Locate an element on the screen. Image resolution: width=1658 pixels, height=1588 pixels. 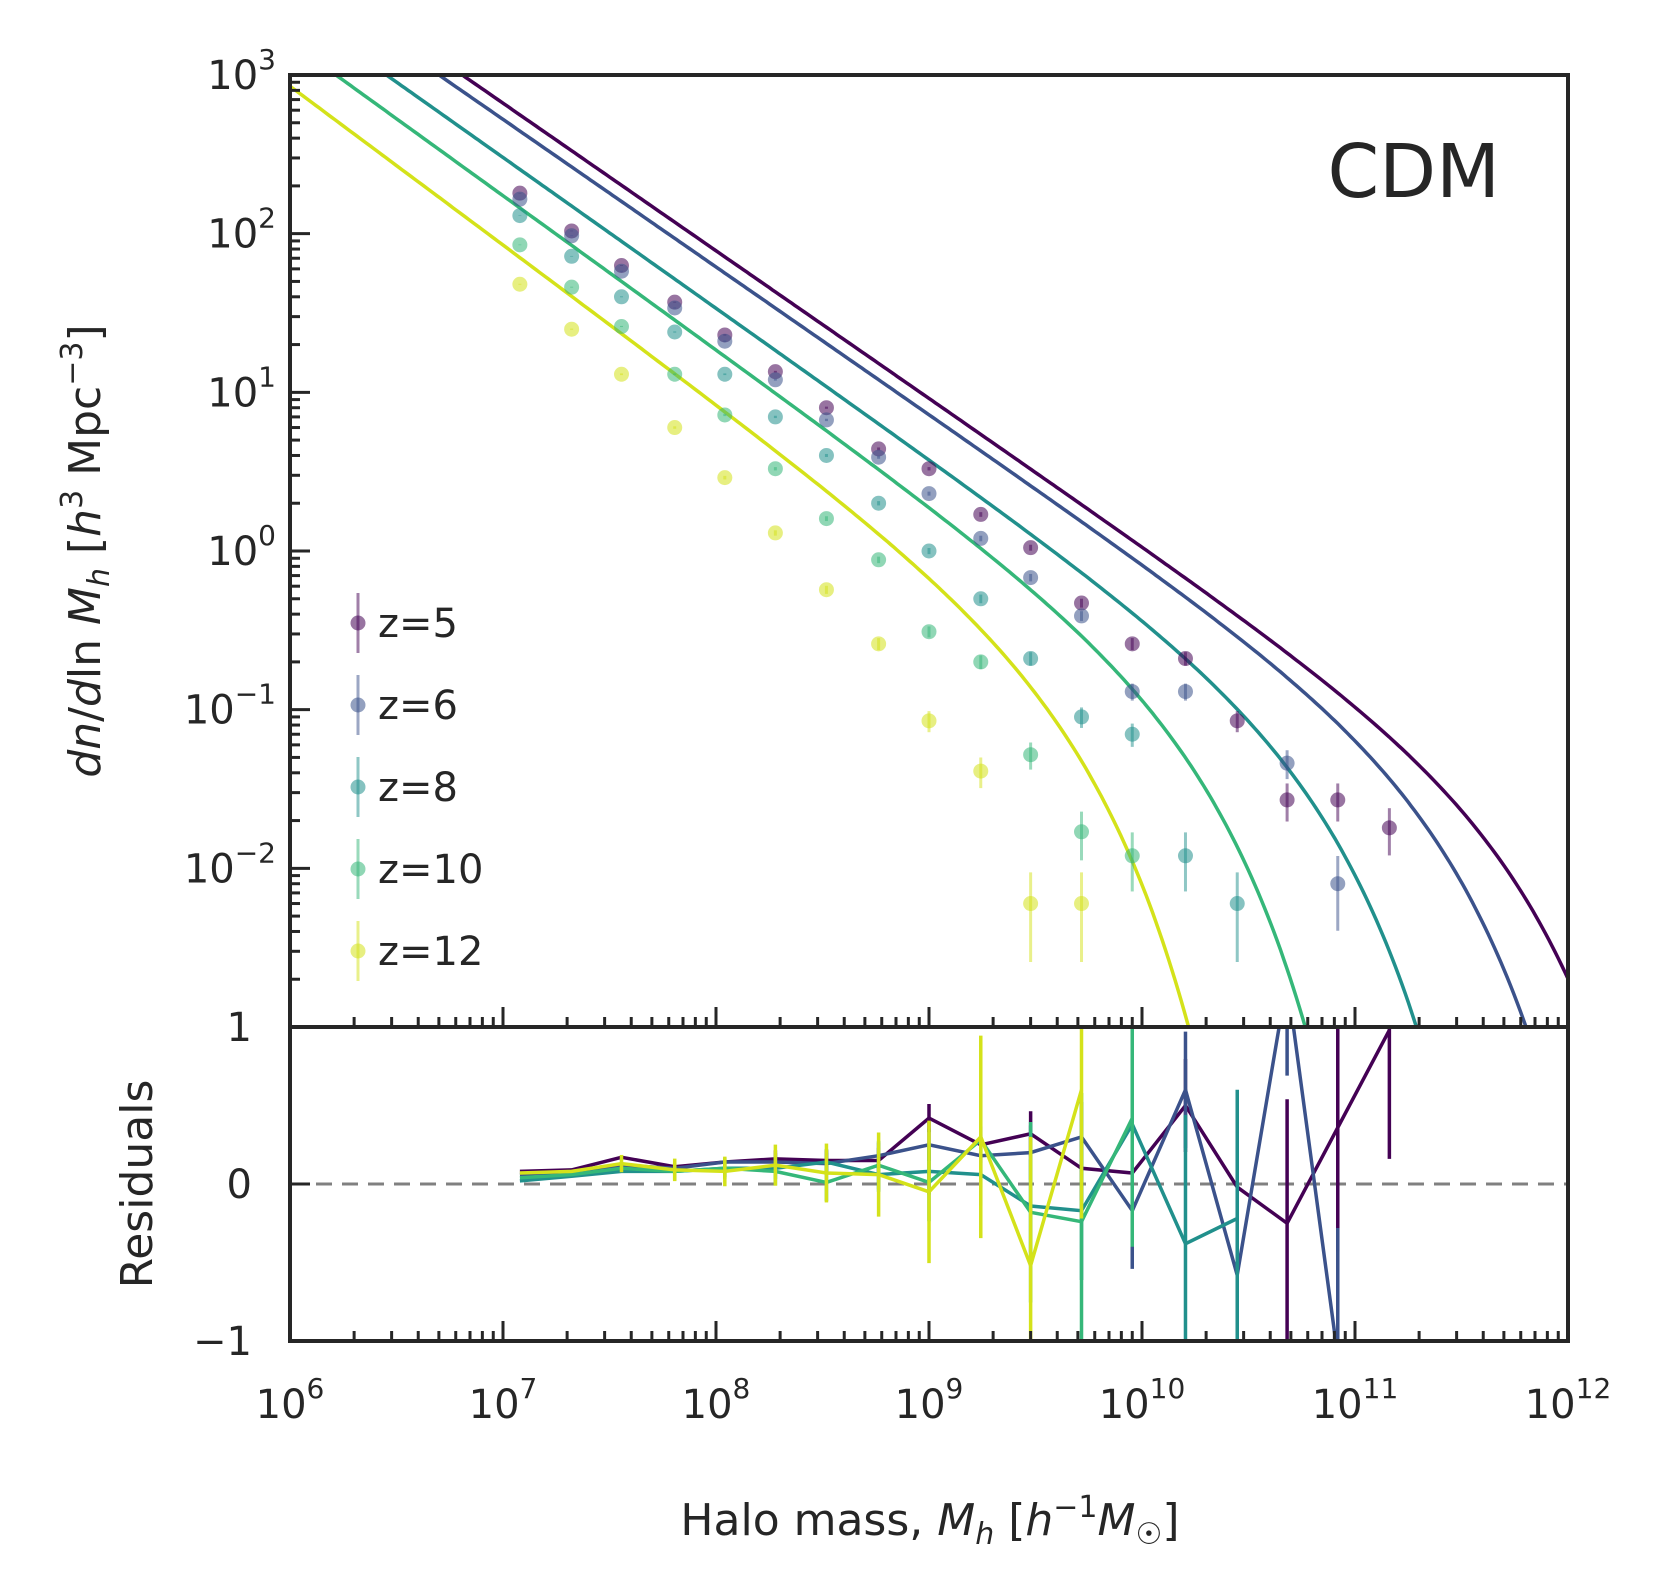
legend-label: z=5 is located at coordinates (418, 624).